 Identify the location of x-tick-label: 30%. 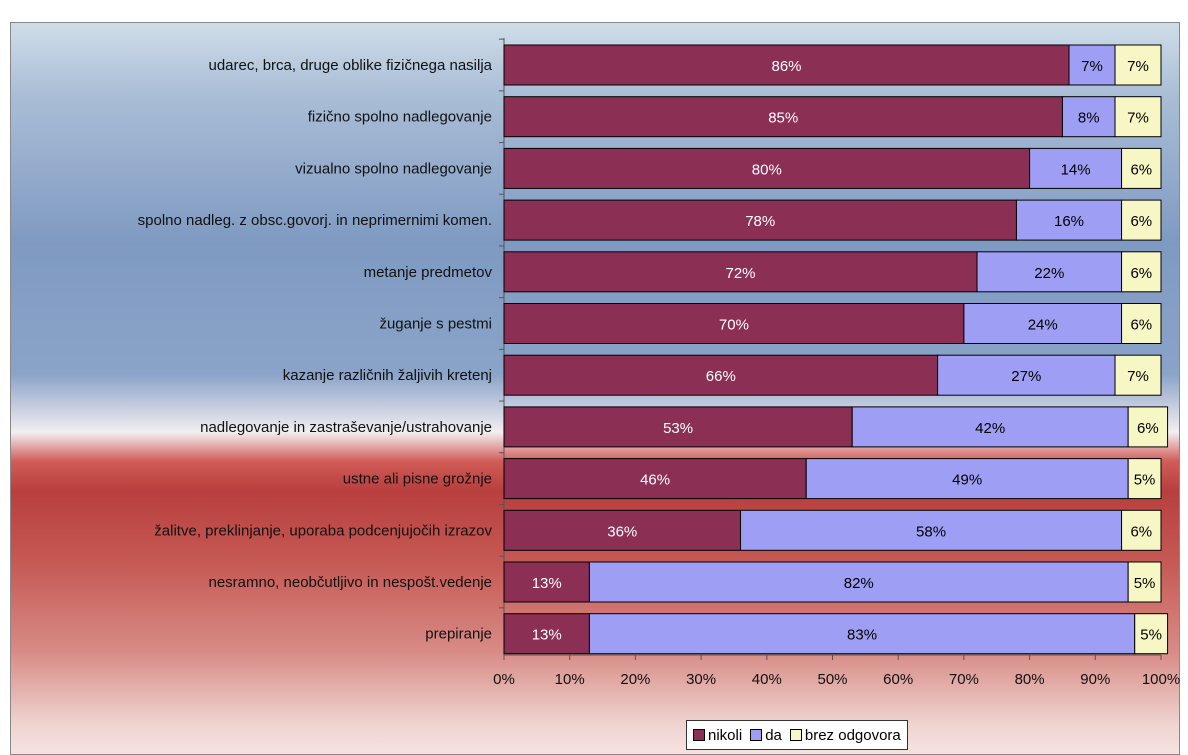
(701, 679).